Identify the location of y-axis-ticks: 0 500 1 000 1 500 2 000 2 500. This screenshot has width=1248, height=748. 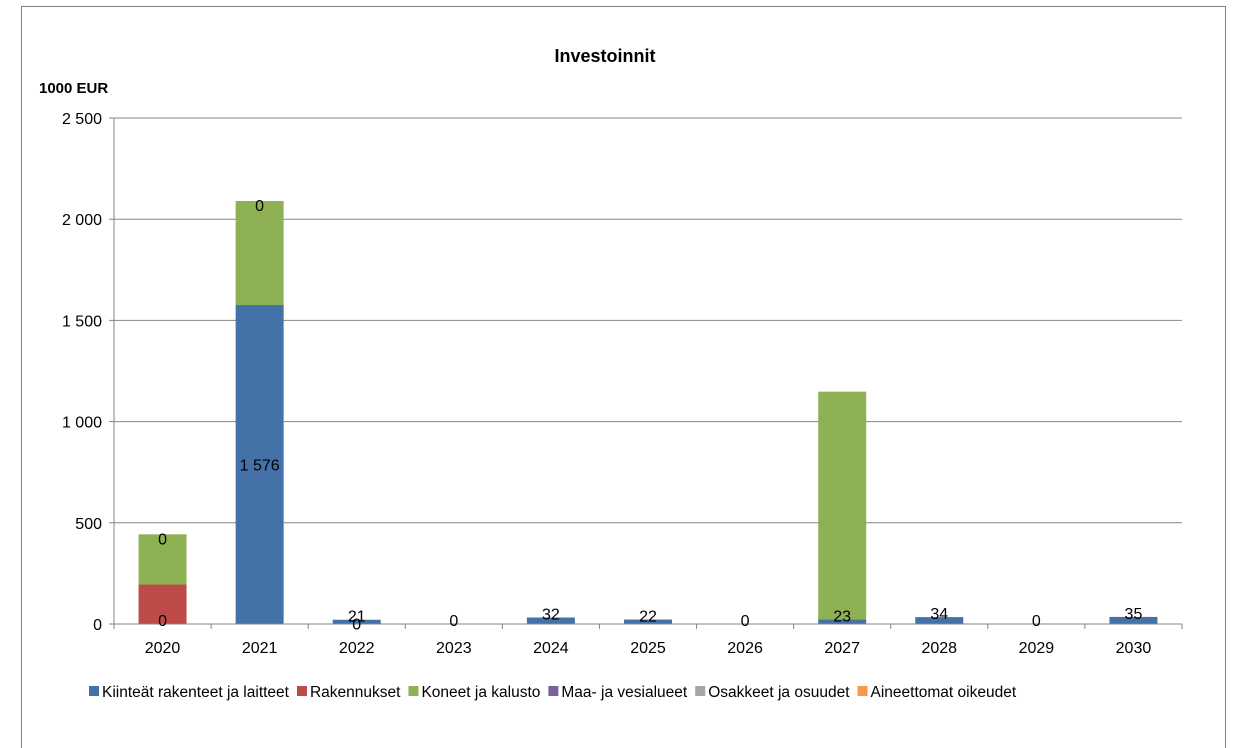
(88, 372).